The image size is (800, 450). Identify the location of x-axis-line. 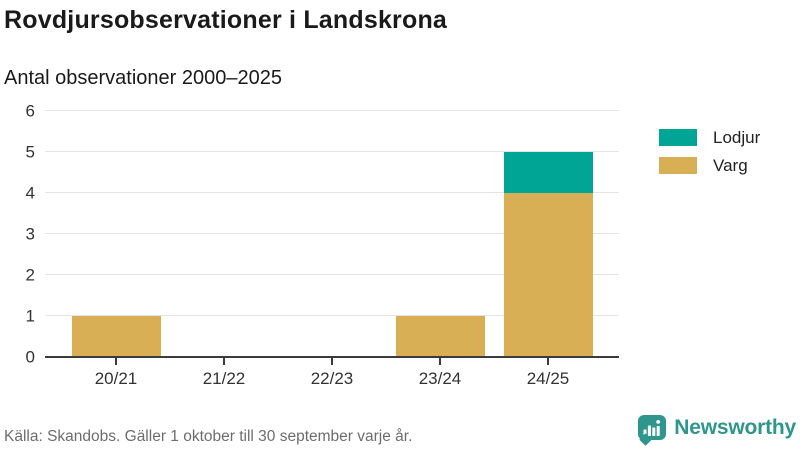
(332, 357).